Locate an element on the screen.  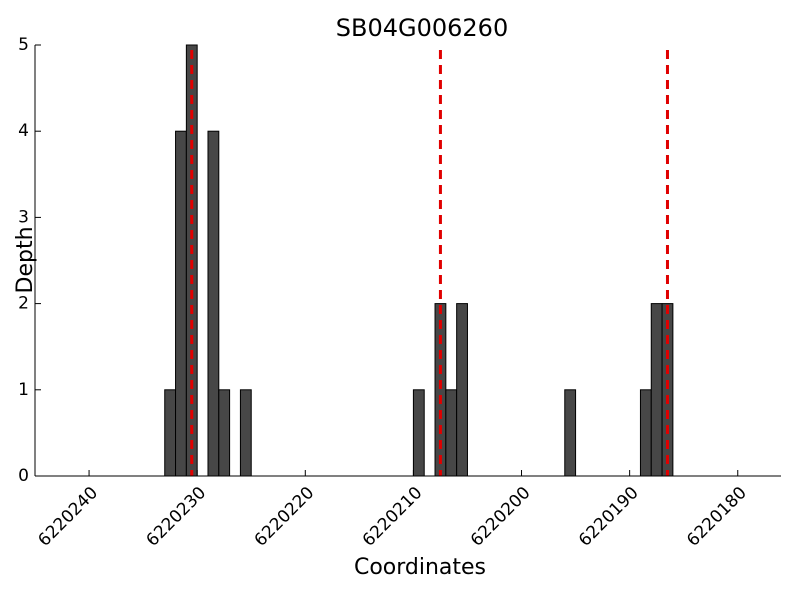
chart-title: SB04G006260 is located at coordinates (422, 28).